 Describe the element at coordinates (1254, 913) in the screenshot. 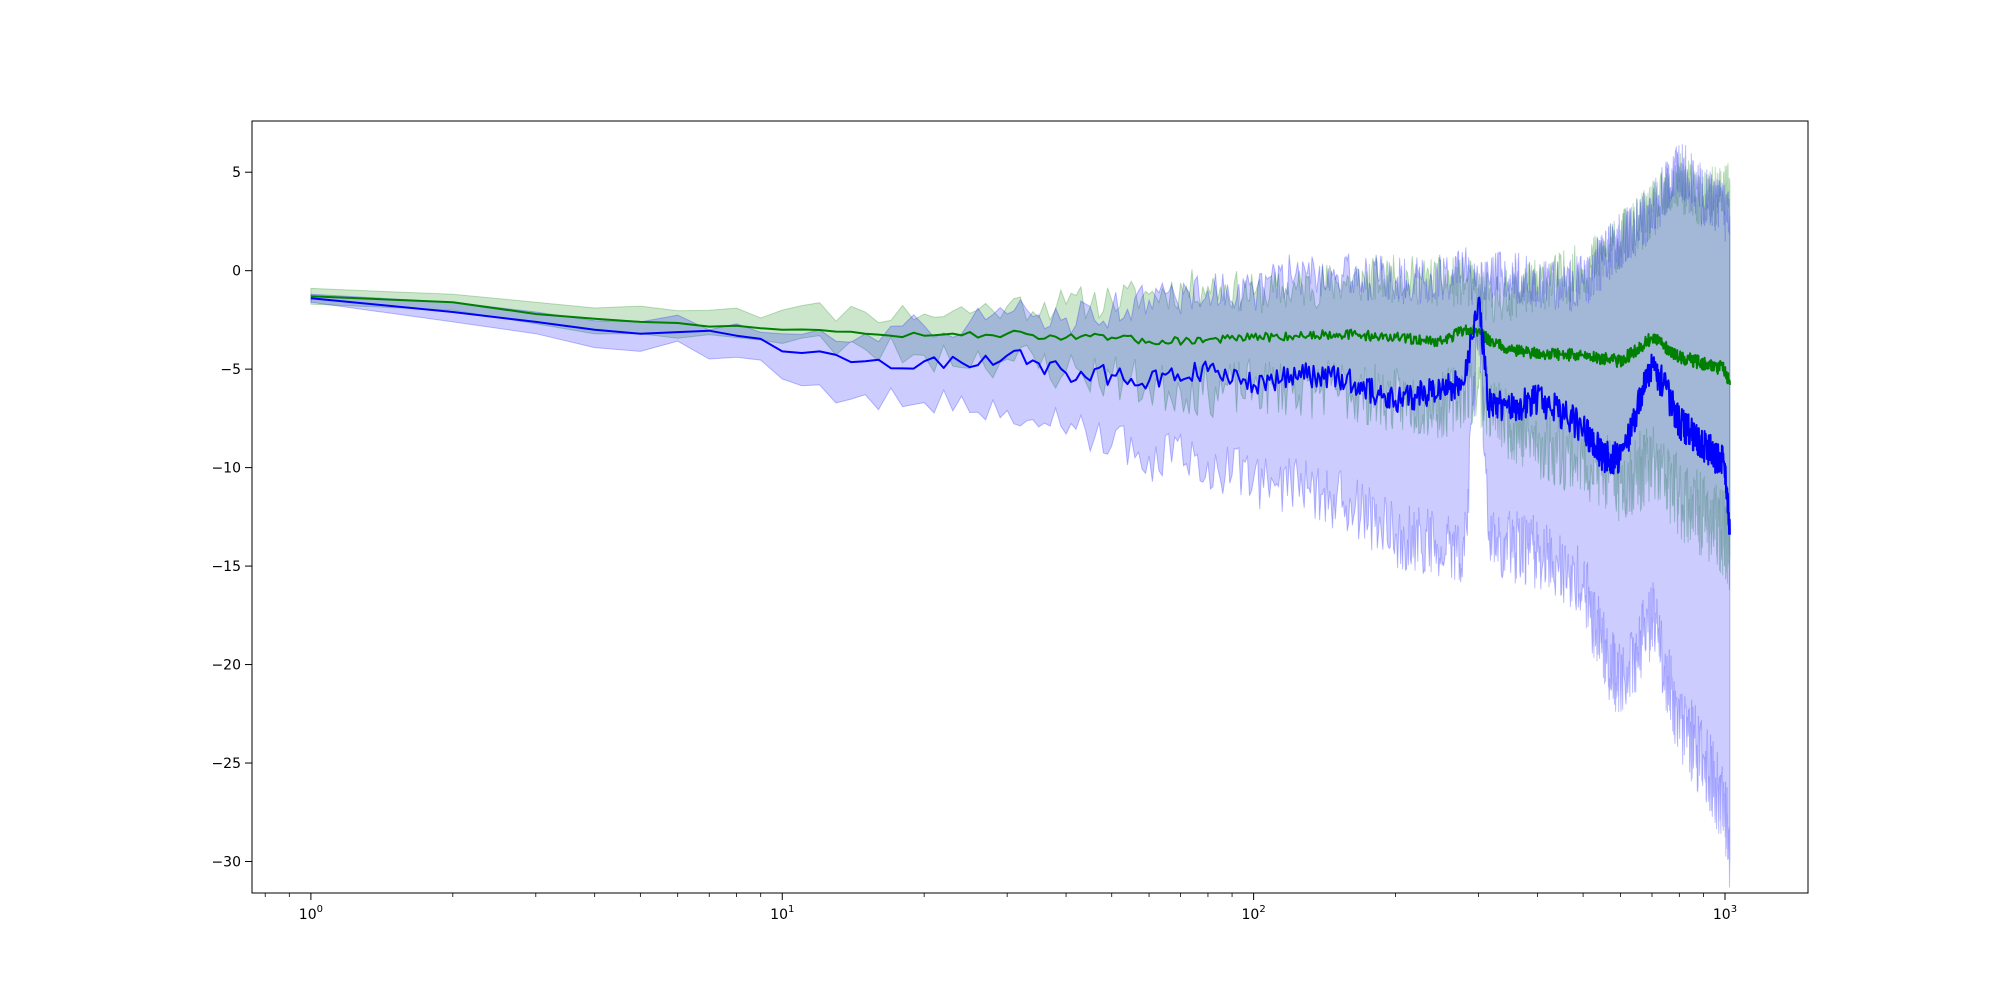

I see `x-tick-label: 10²` at that location.